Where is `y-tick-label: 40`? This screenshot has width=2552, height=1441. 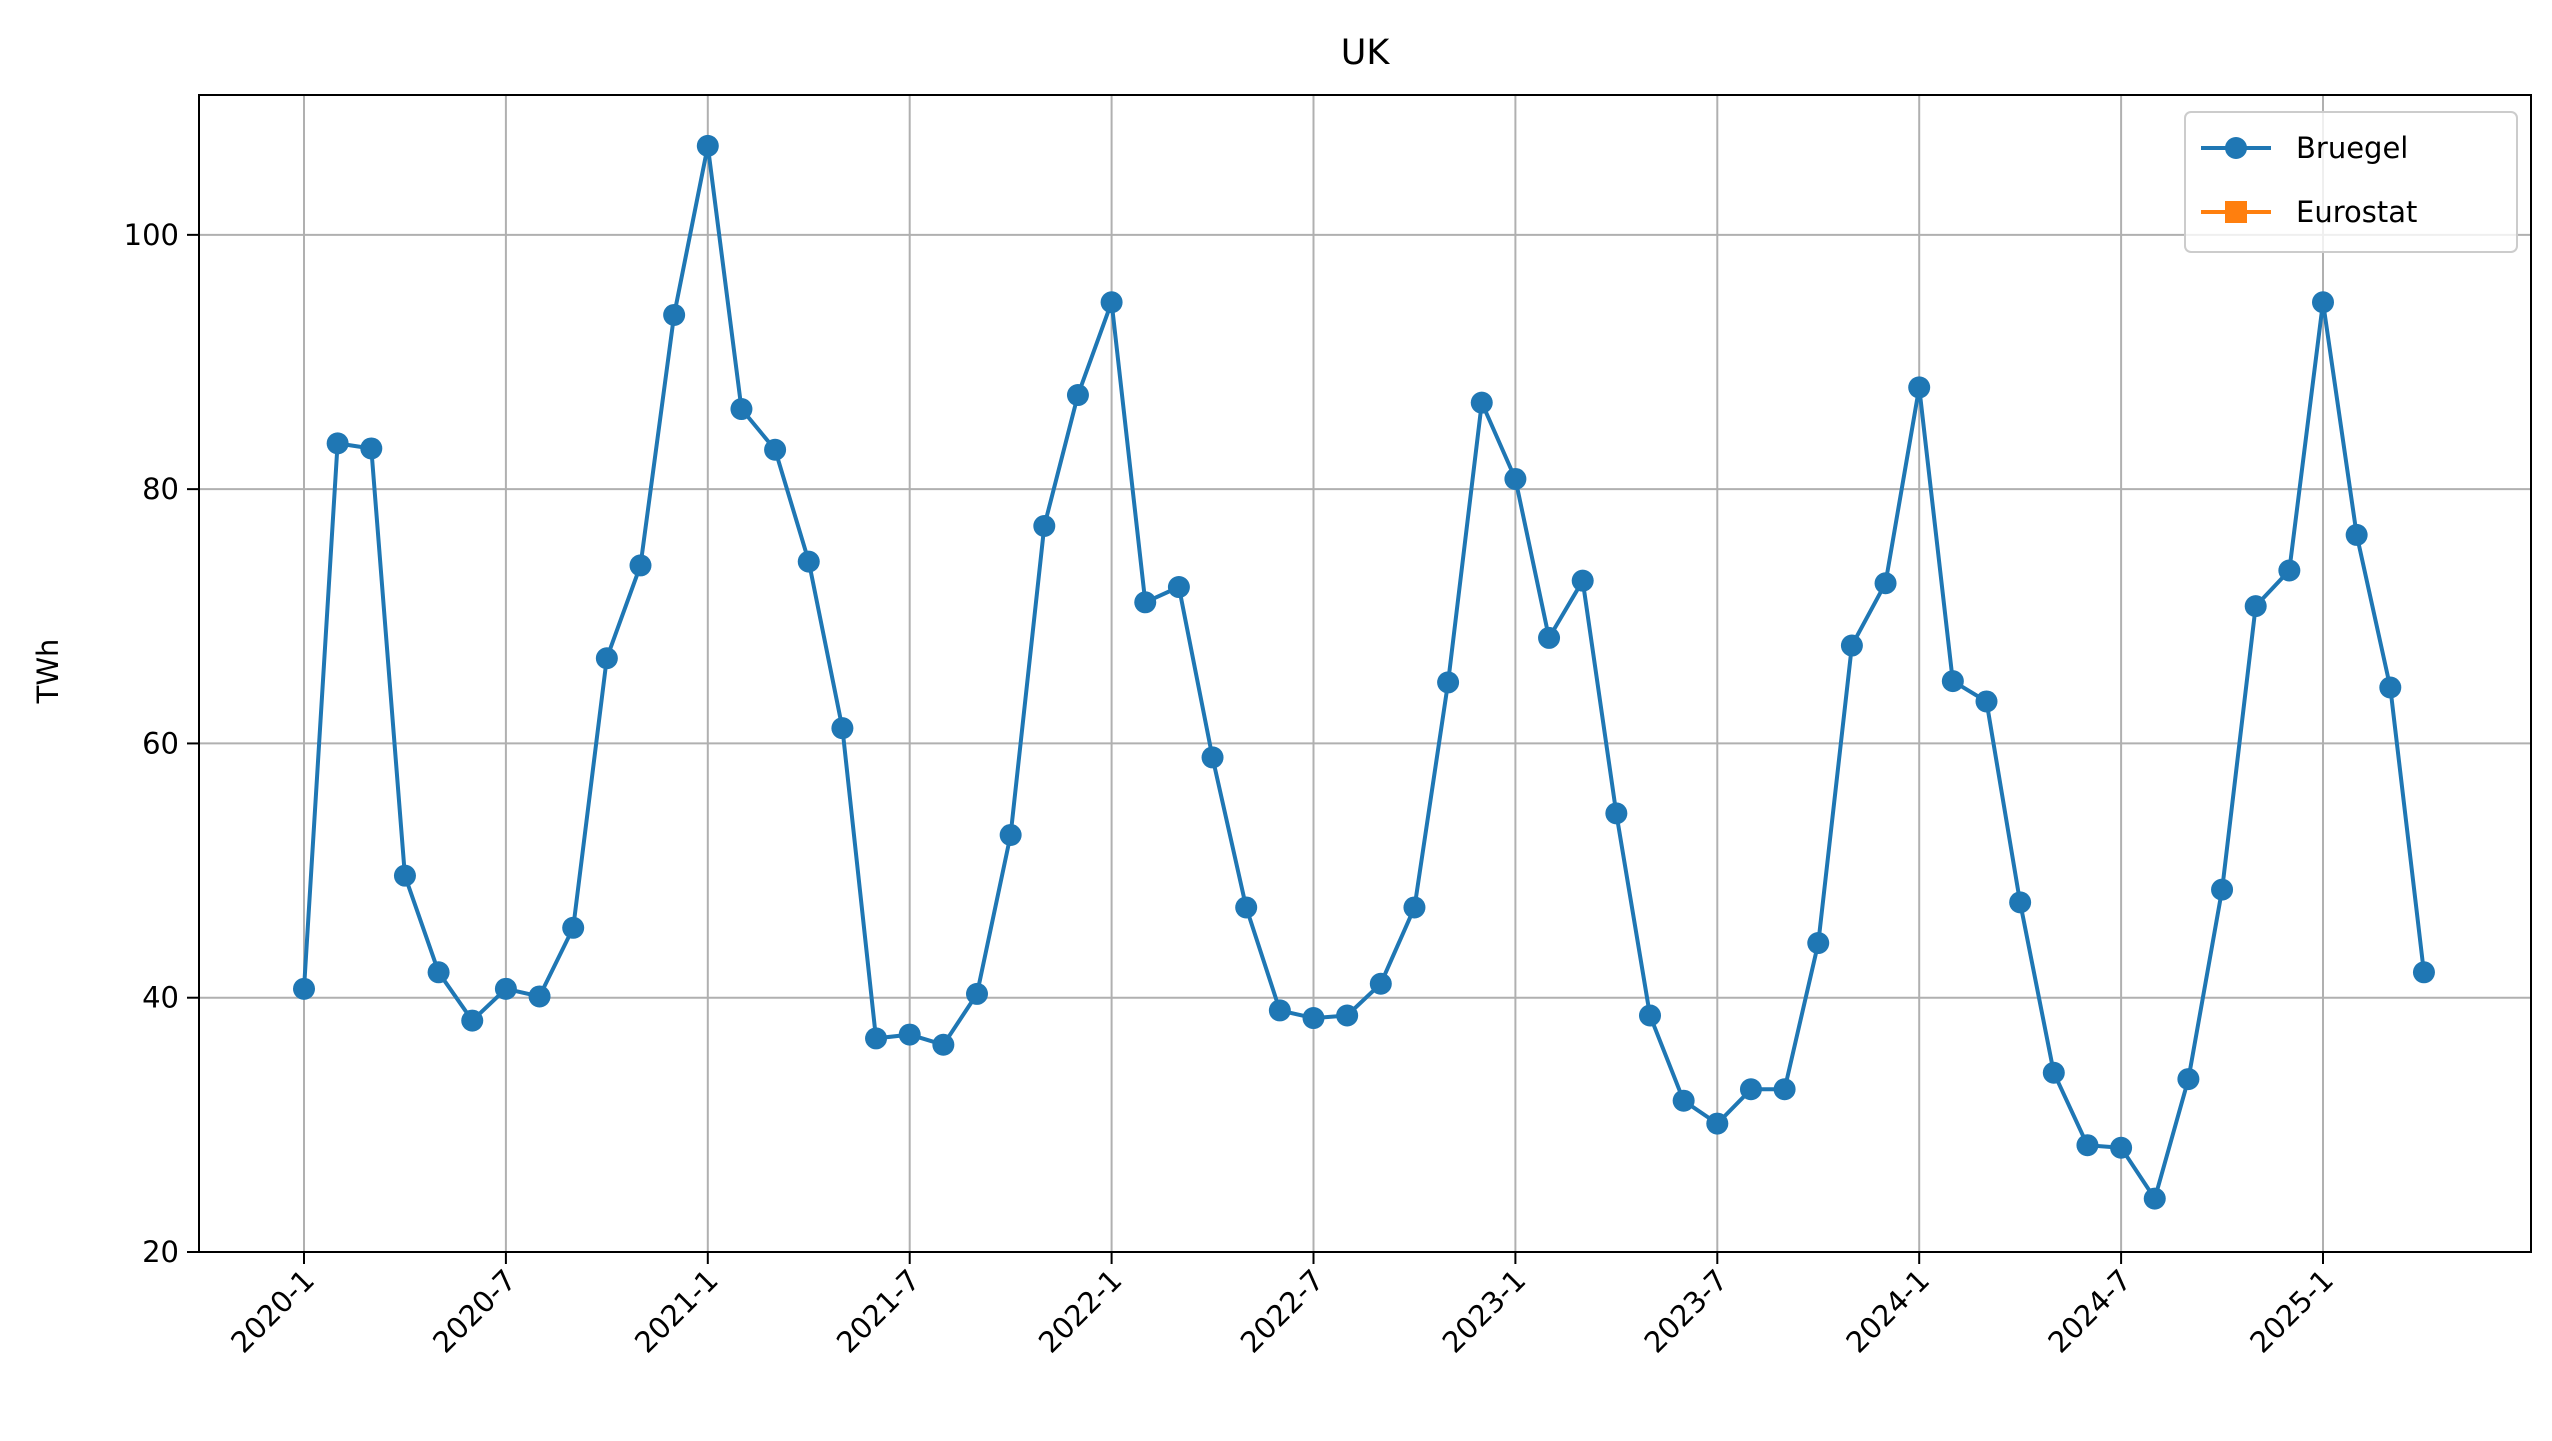
y-tick-label: 40 is located at coordinates (160, 998).